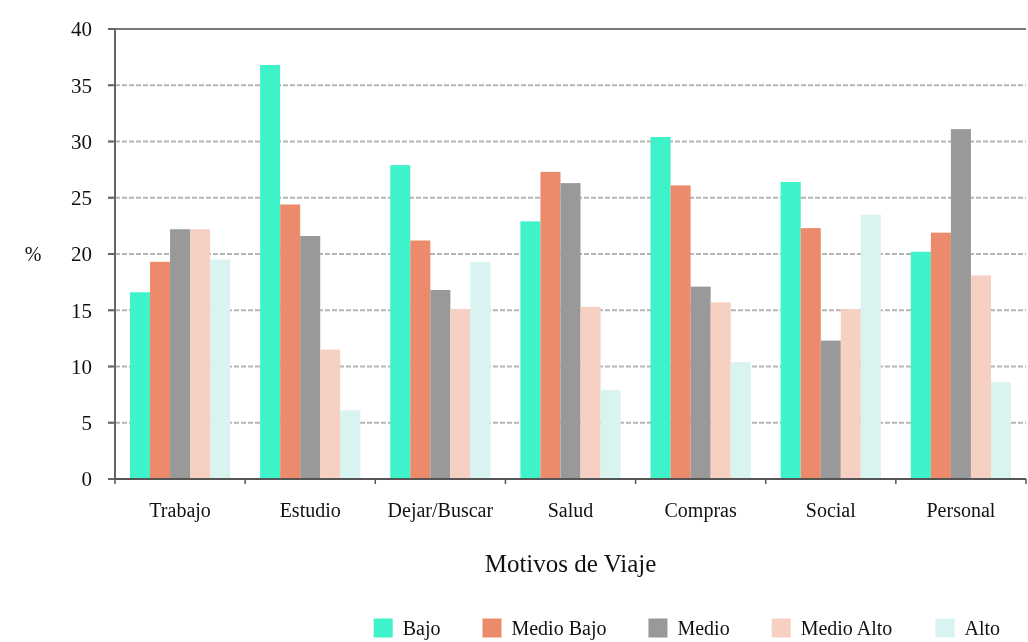  What do you see at coordinates (982, 628) in the screenshot?
I see `legend-label: Alto` at bounding box center [982, 628].